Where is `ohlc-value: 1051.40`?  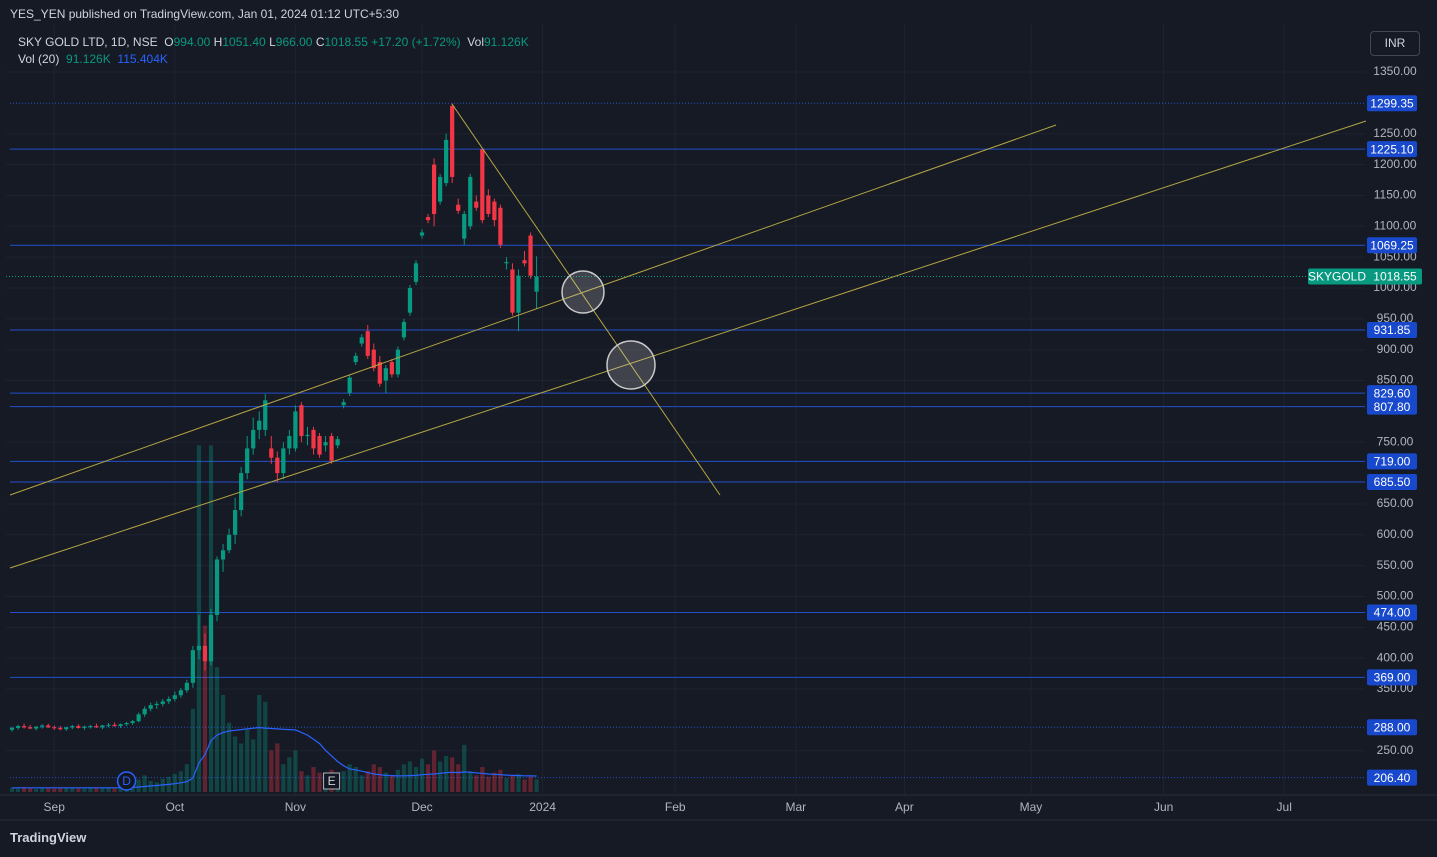 ohlc-value: 1051.40 is located at coordinates (244, 42).